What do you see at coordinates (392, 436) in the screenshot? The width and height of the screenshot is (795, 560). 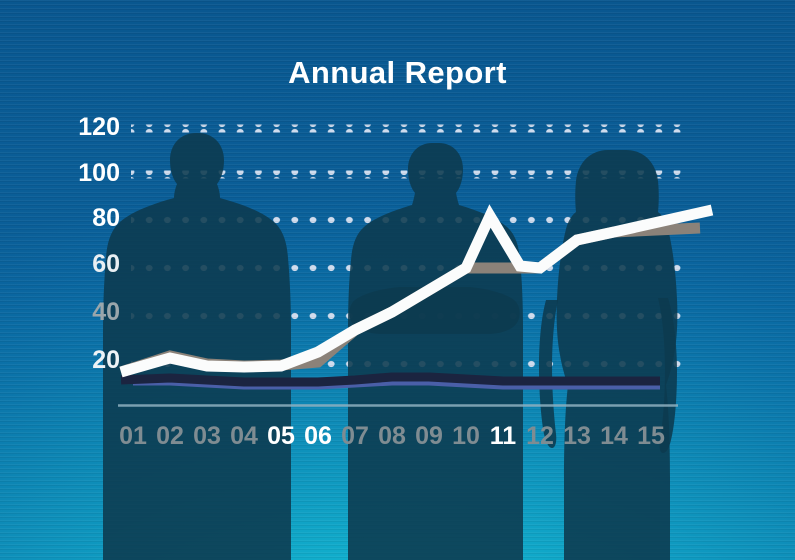 I see `x-tick-08: 08` at bounding box center [392, 436].